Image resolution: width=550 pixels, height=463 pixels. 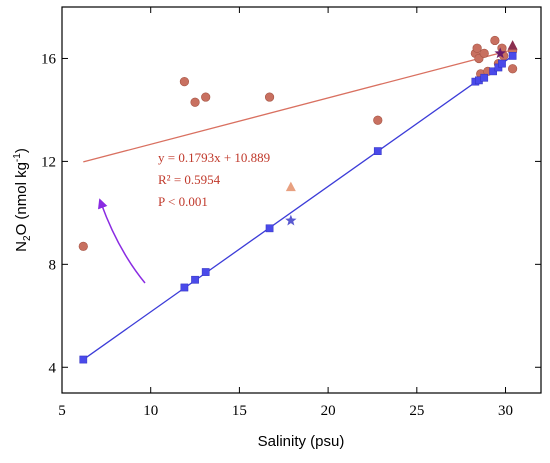 What do you see at coordinates (62, 411) in the screenshot?
I see `x-tick-label-0: 5` at bounding box center [62, 411].